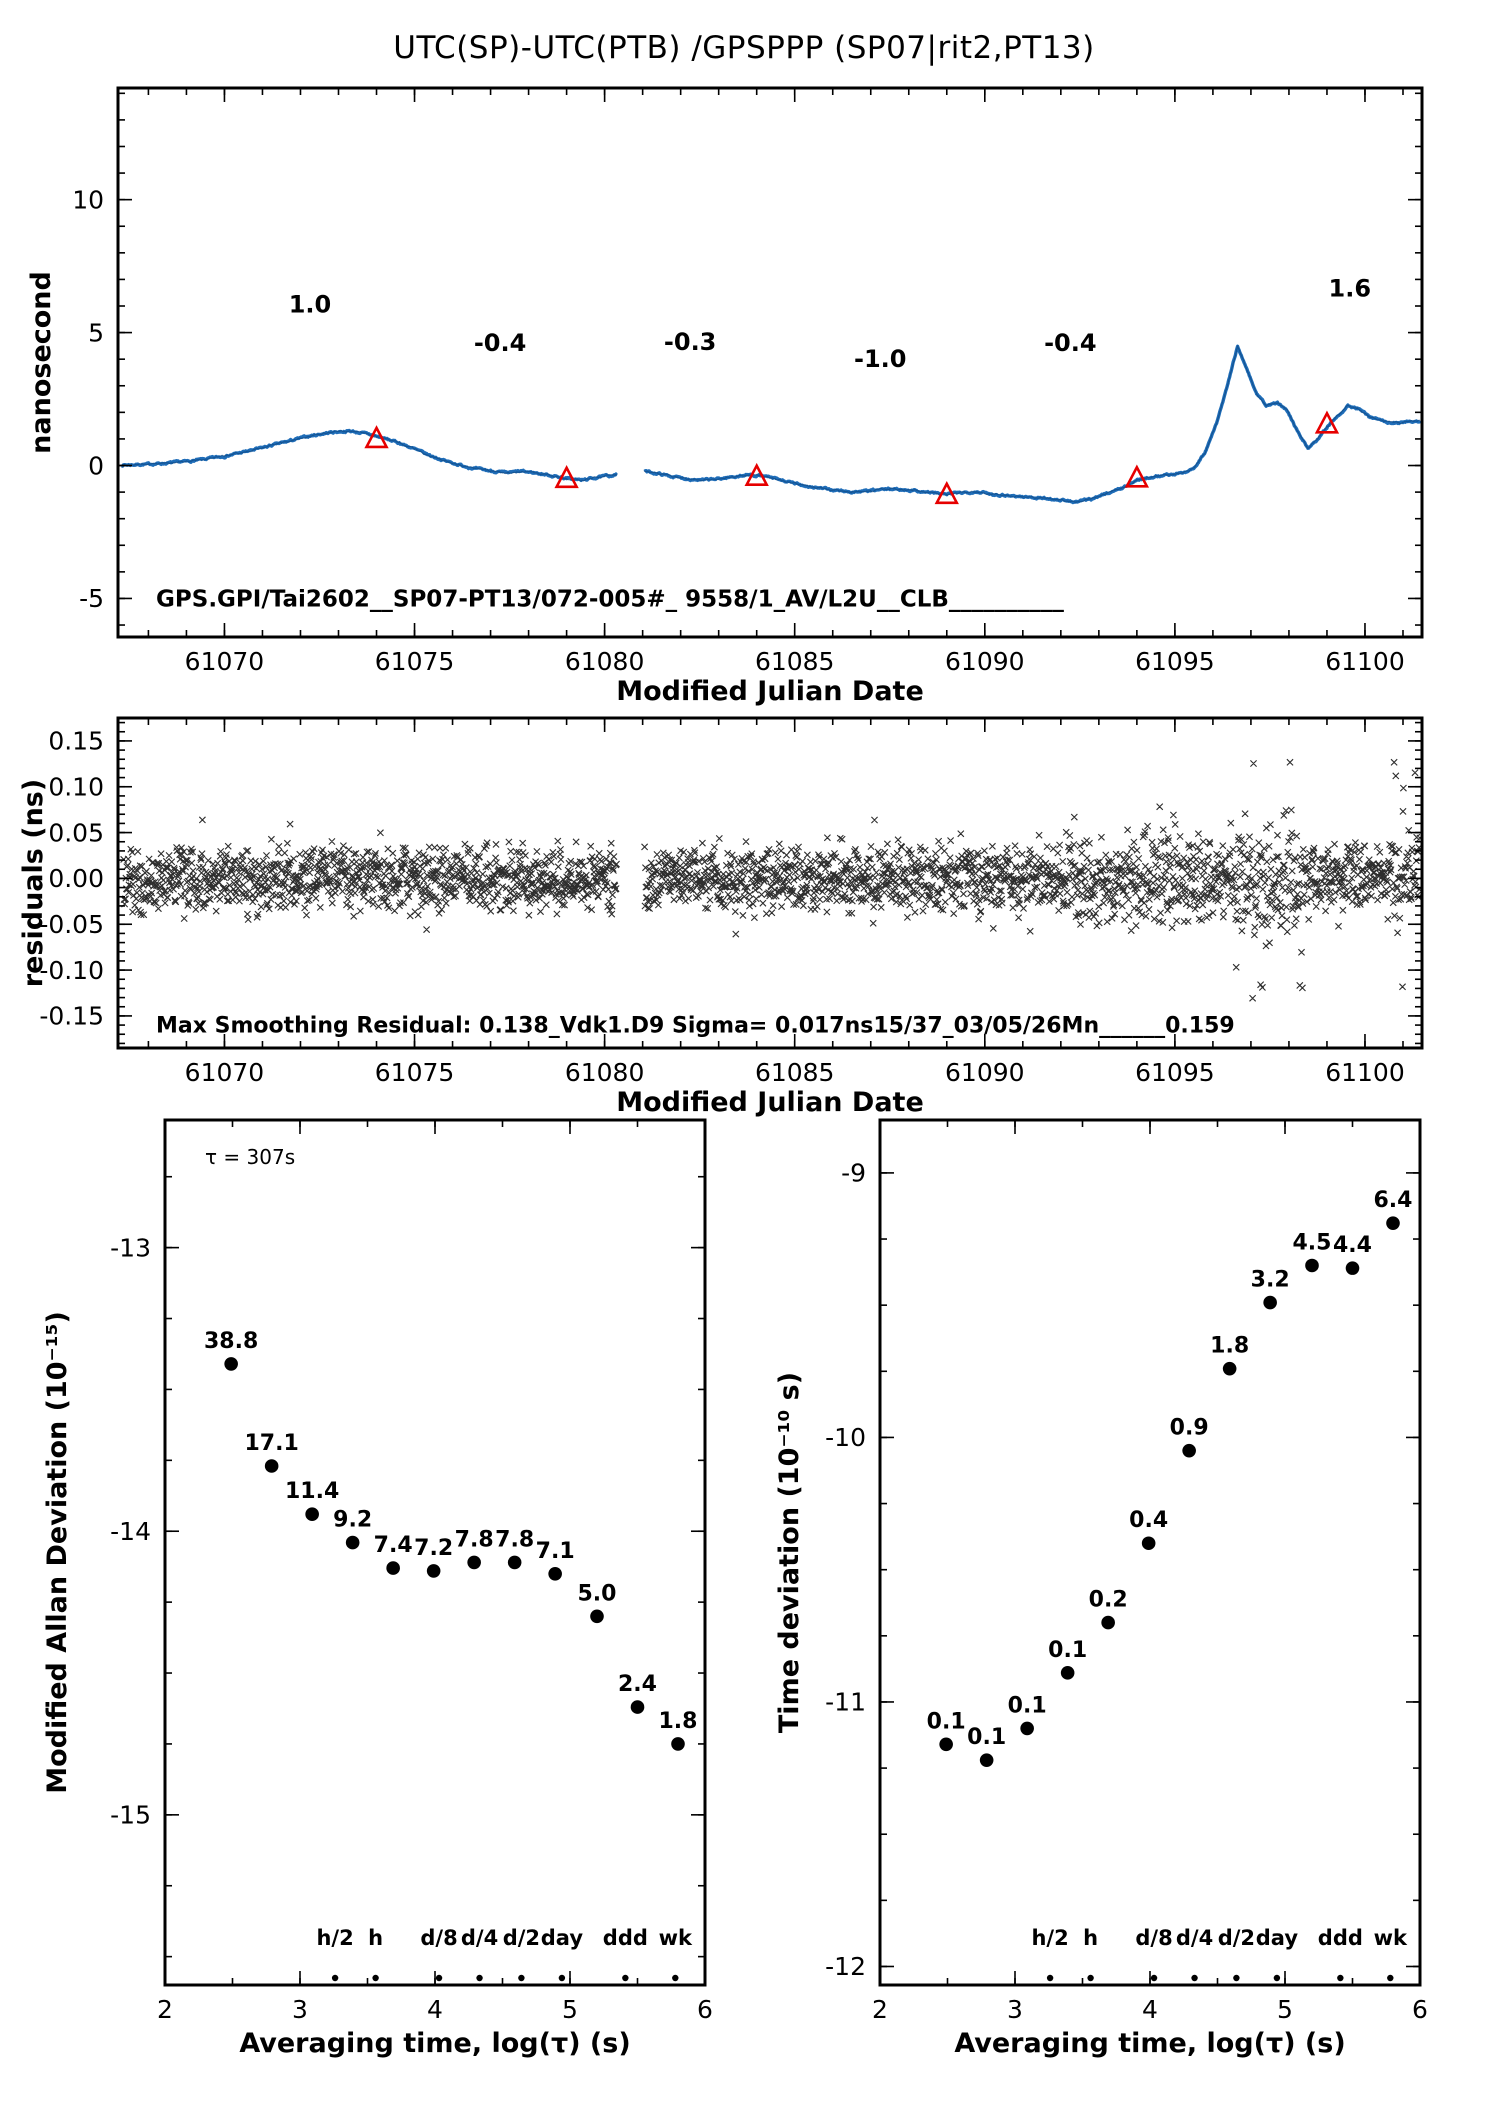 The image size is (1488, 2105). Describe the element at coordinates (770, 691) in the screenshot. I see `phase-xlabel: Modified Julian Date` at that location.